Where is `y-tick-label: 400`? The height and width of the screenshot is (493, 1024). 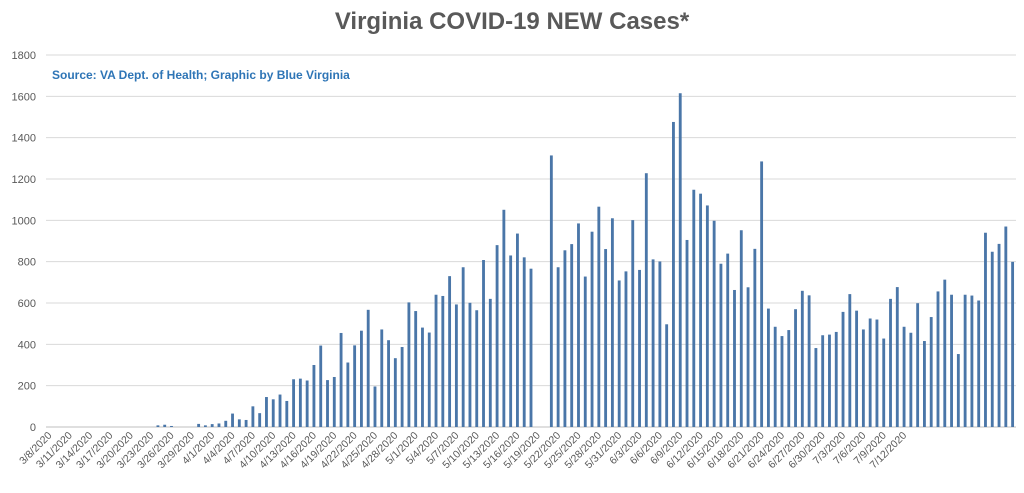
y-tick-label: 400 is located at coordinates (27, 345).